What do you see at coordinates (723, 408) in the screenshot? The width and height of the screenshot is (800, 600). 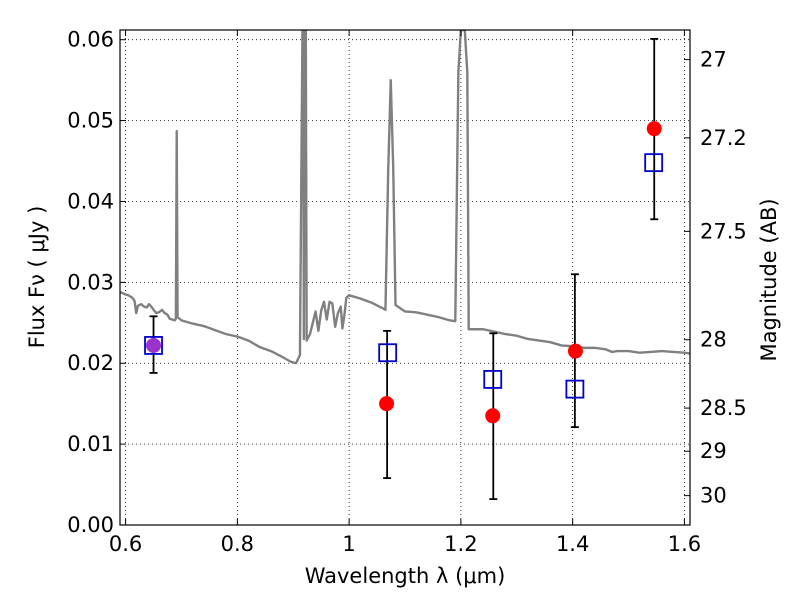 I see `right-tick-label: 28.5` at bounding box center [723, 408].